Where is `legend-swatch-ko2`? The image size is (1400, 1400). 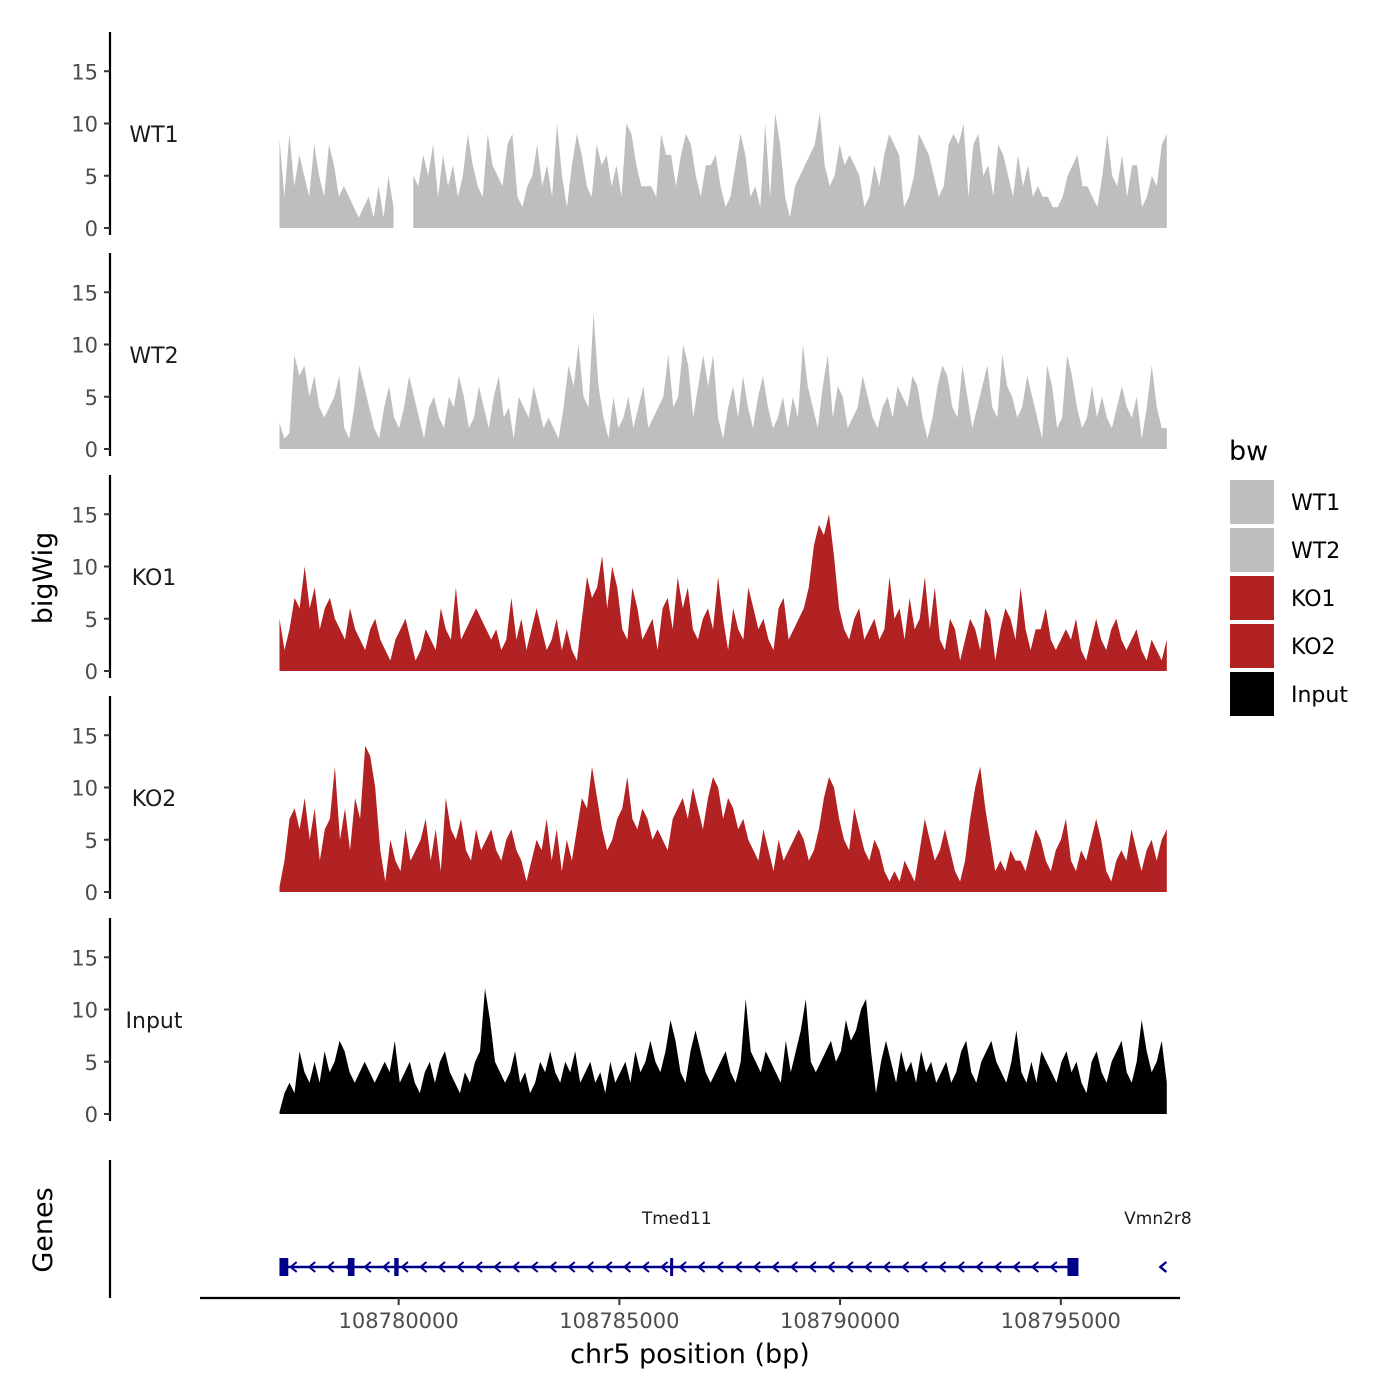
legend-swatch-ko2 is located at coordinates (1252, 646).